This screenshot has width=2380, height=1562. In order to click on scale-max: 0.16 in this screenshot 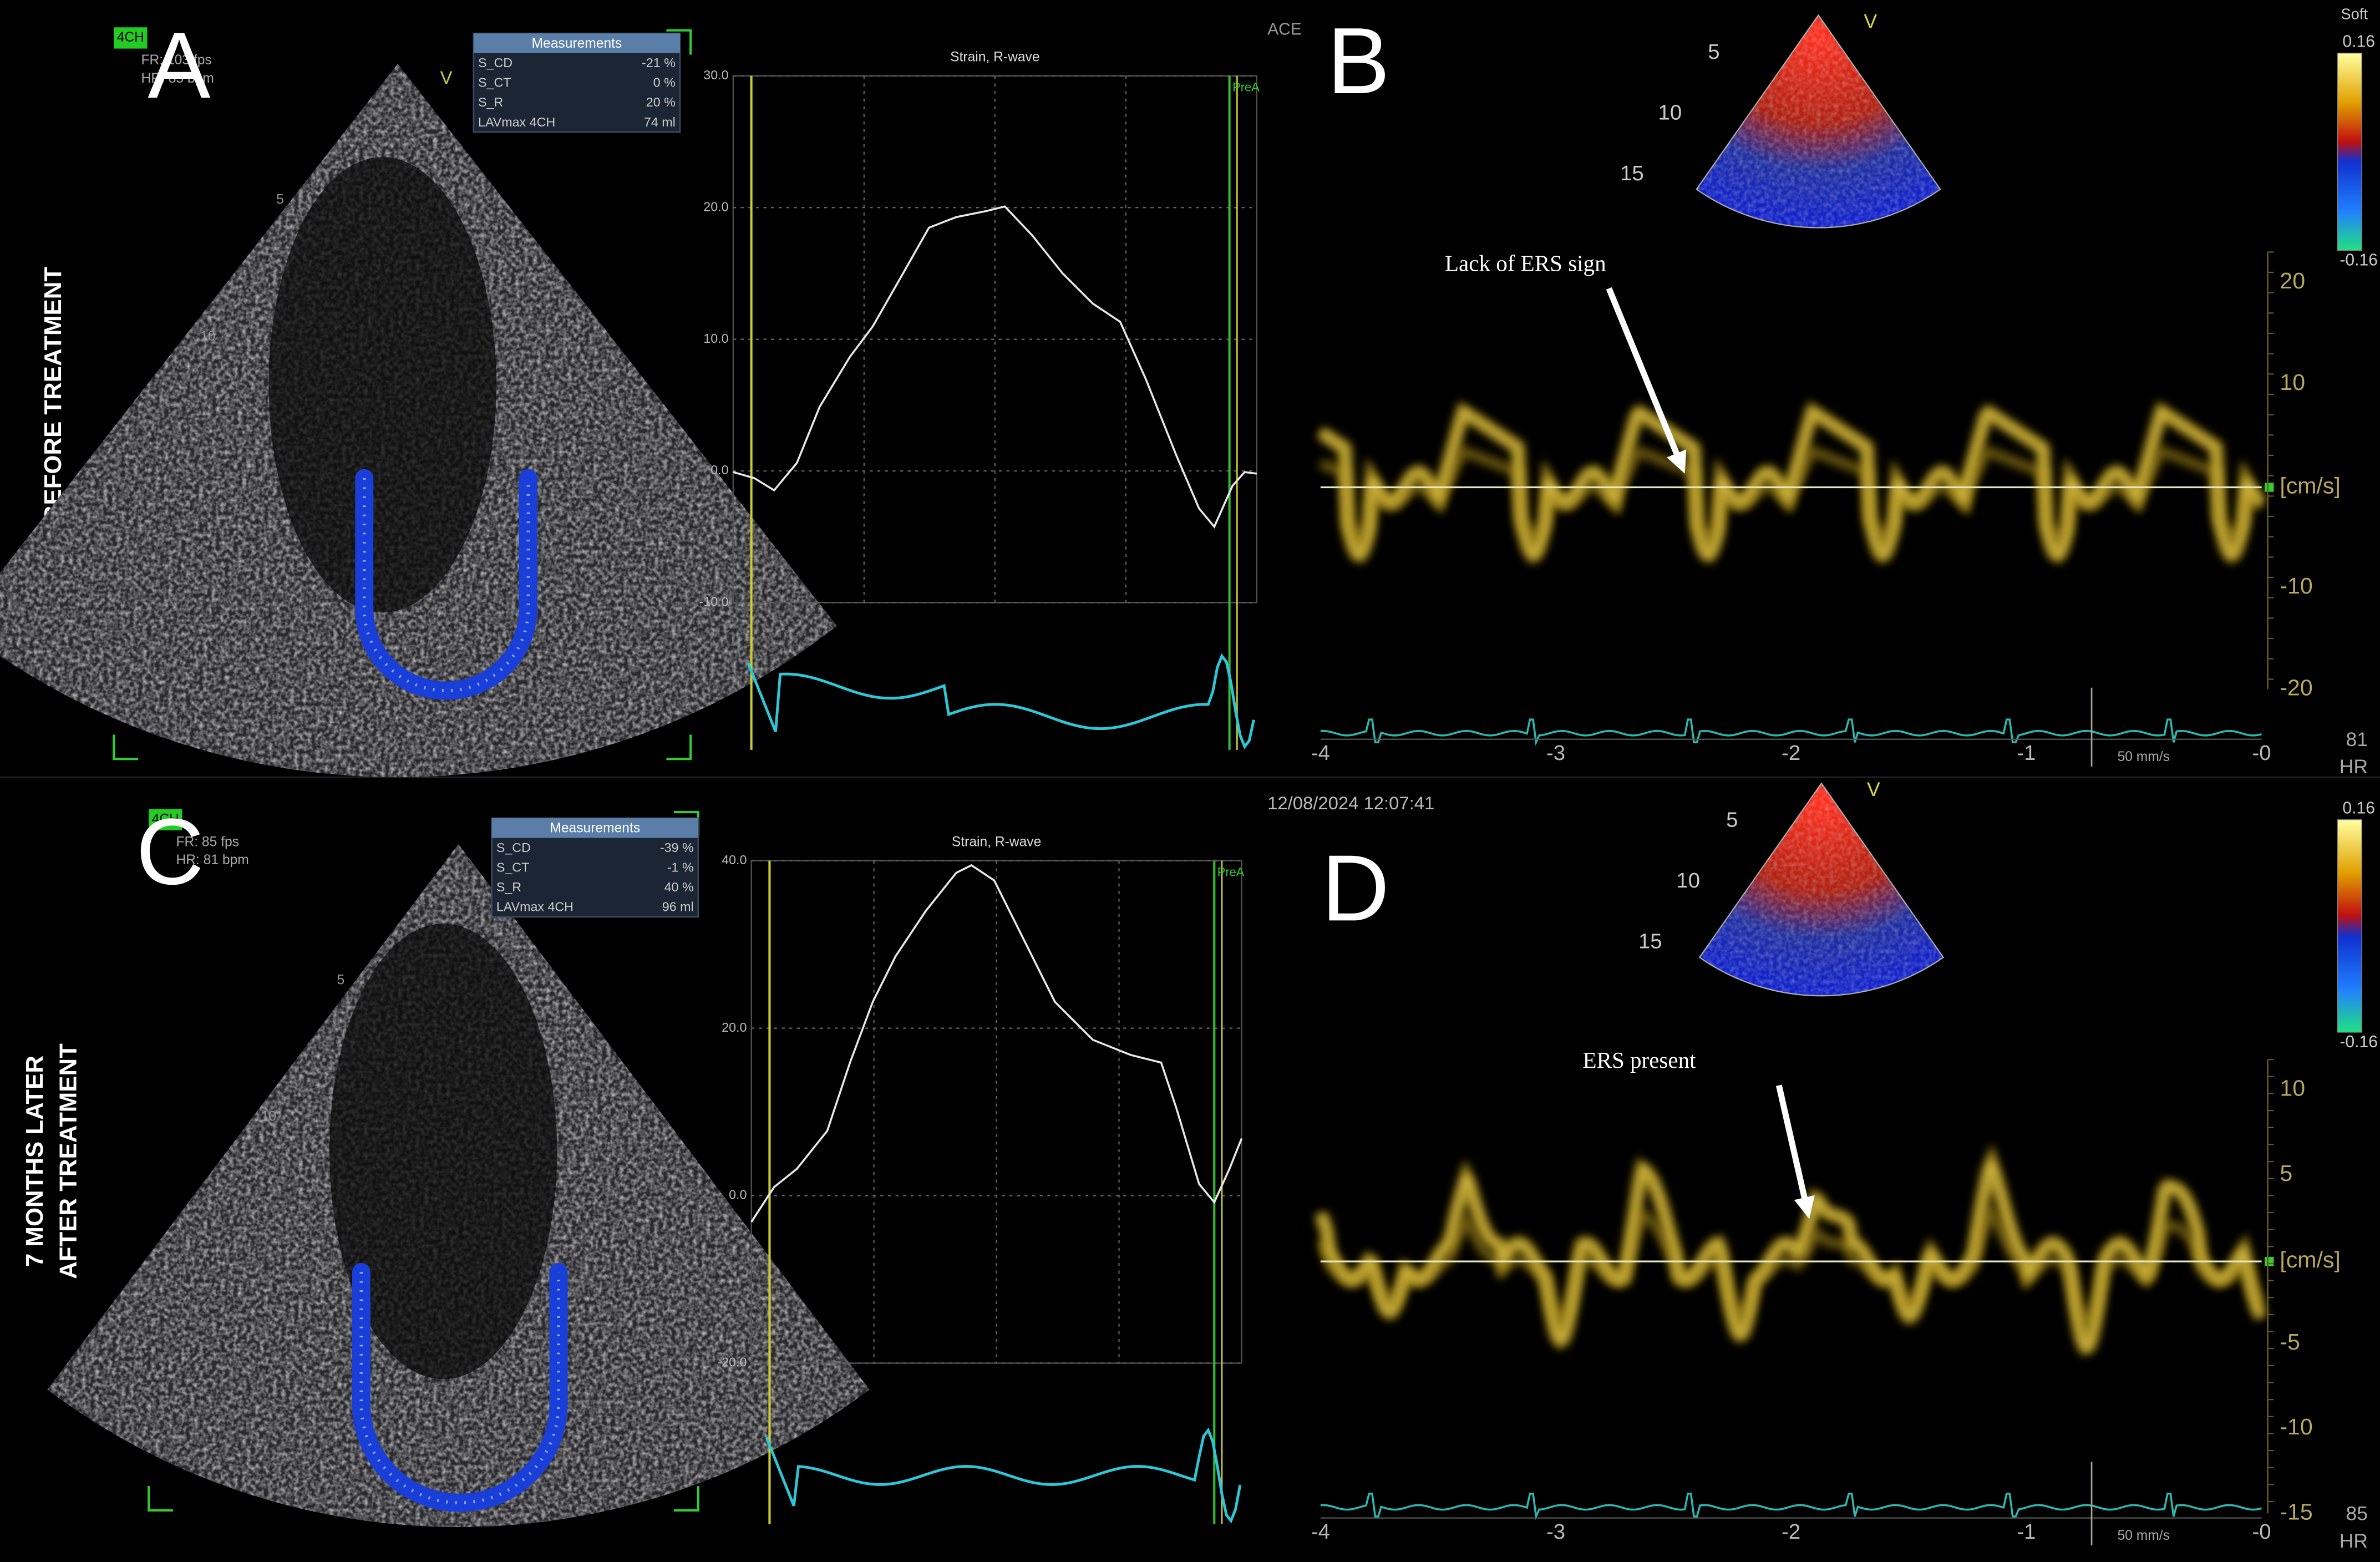, I will do `click(2358, 808)`.